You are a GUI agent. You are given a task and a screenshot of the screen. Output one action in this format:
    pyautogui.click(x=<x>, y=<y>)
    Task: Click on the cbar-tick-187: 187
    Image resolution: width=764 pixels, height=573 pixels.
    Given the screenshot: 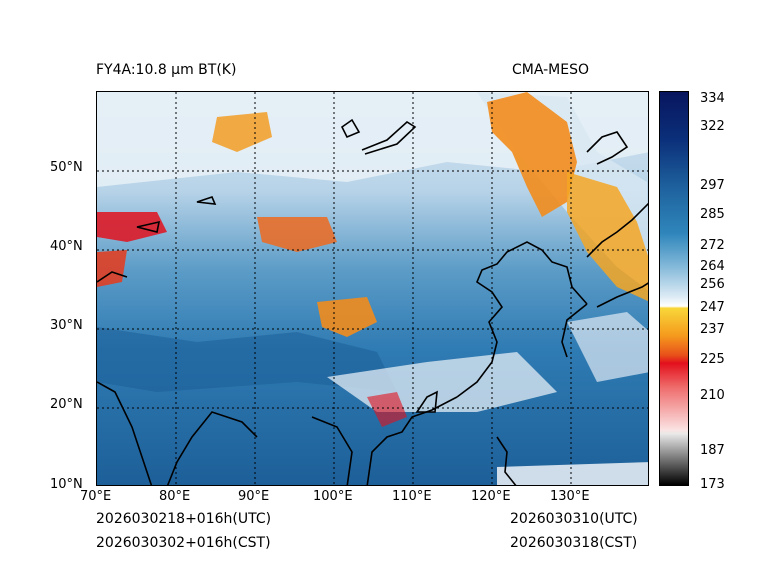 What is the action you would take?
    pyautogui.click(x=712, y=450)
    